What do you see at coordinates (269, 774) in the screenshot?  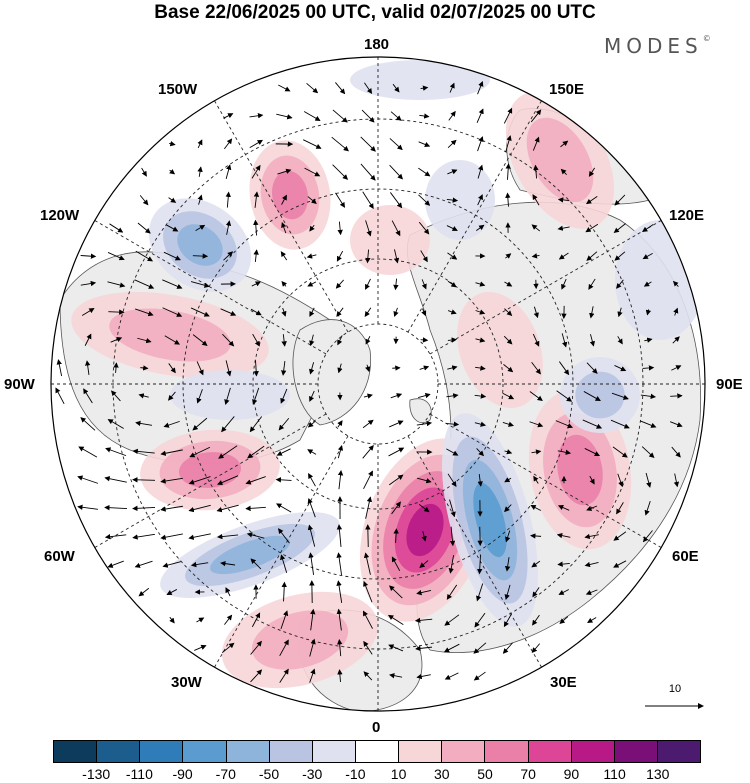 I see `colorbar-tick-label: -50` at bounding box center [269, 774].